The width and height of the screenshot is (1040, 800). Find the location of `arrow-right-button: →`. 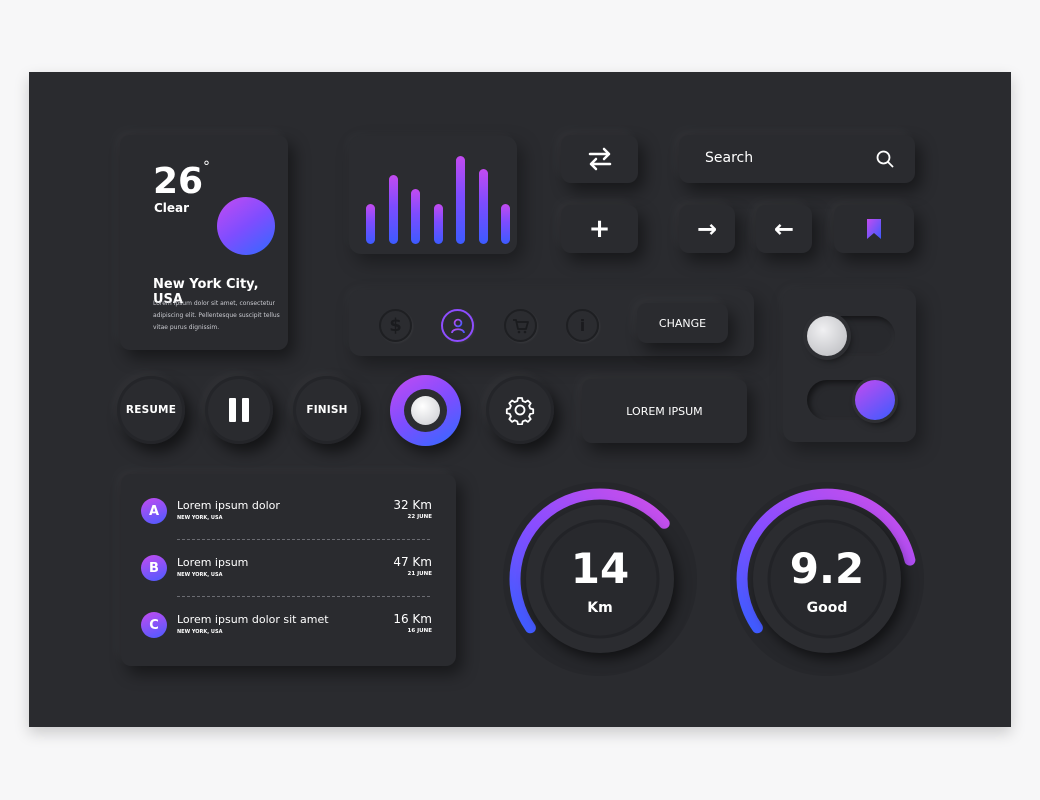

arrow-right-button: → is located at coordinates (707, 229).